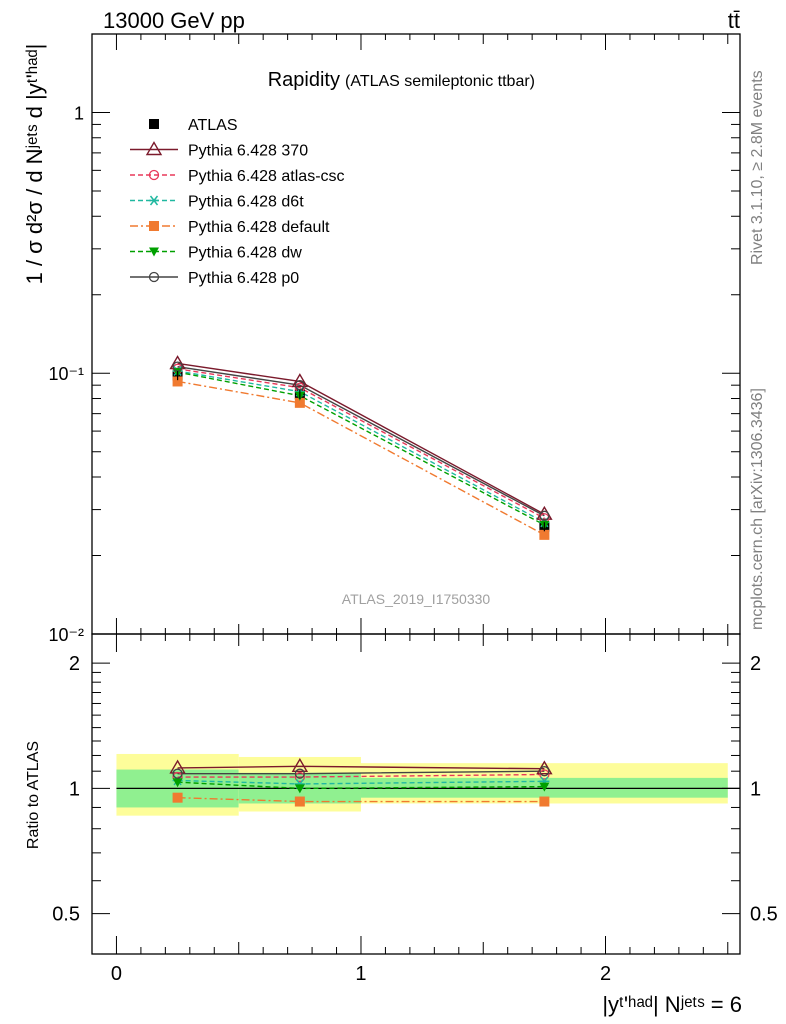  What do you see at coordinates (245, 253) in the screenshot?
I see `legend-label-5: Pythia 6.428 dw` at bounding box center [245, 253].